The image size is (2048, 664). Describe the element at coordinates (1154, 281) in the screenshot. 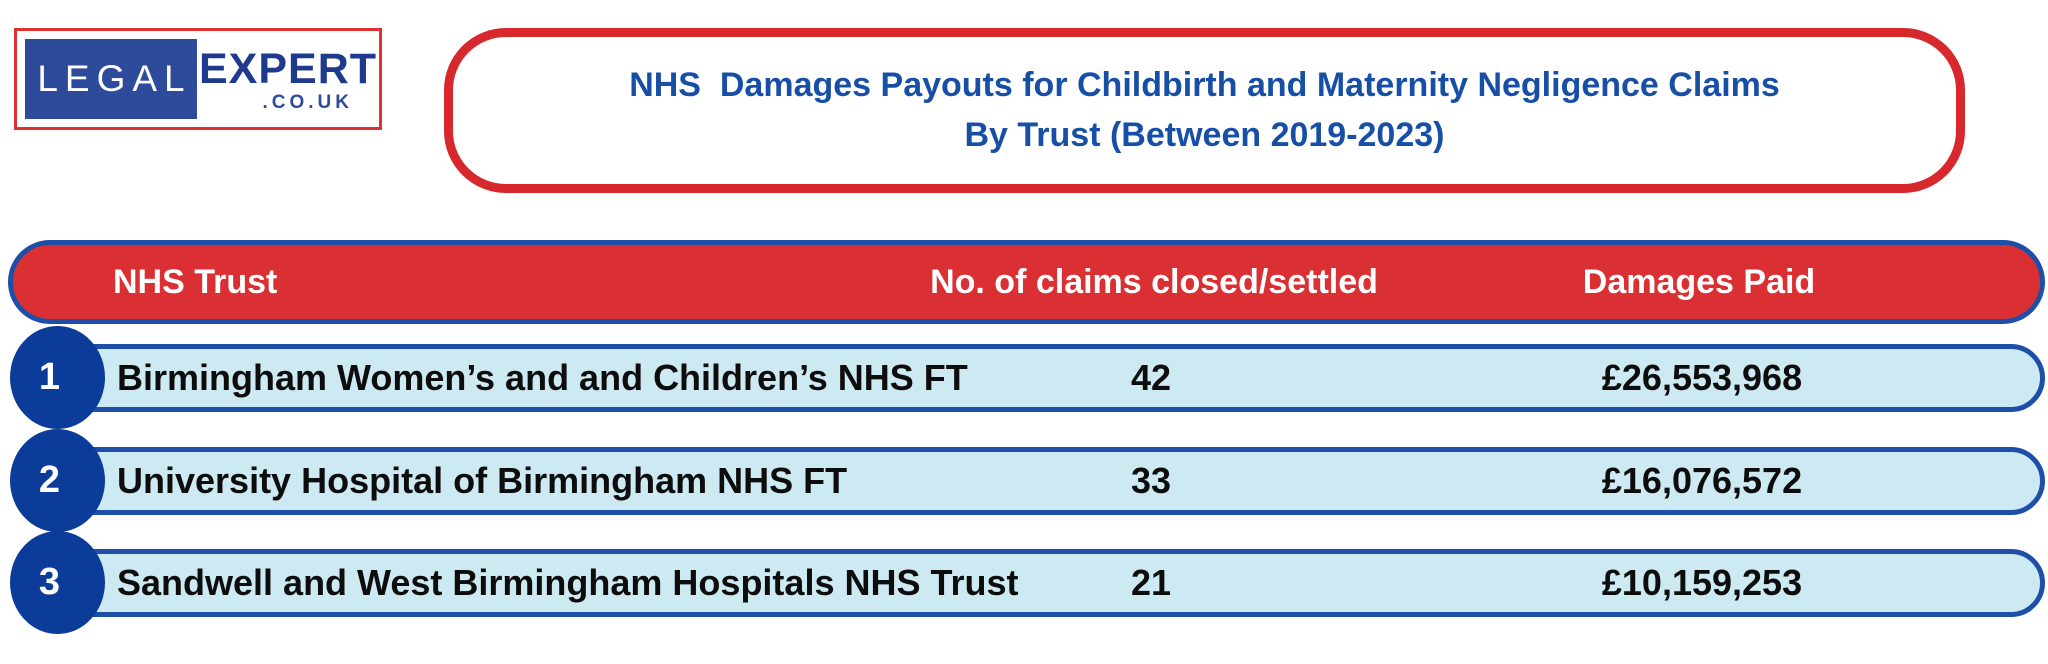

I see `column-header-claims: No. of claims closed/settled` at that location.